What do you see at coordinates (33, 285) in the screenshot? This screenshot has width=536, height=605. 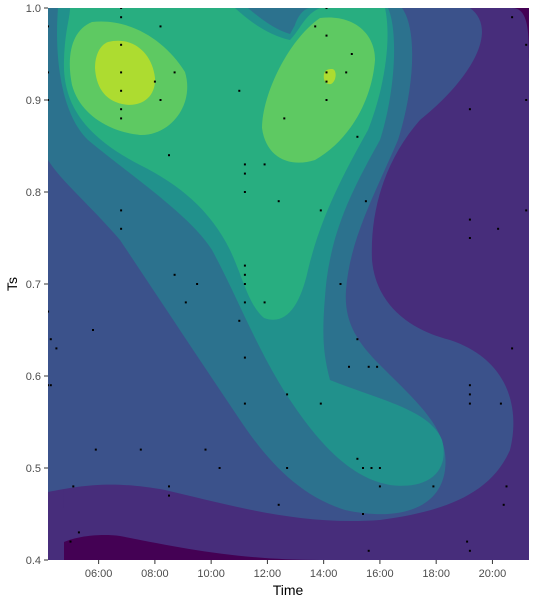 I see `y-tick-label: 0.7` at bounding box center [33, 285].